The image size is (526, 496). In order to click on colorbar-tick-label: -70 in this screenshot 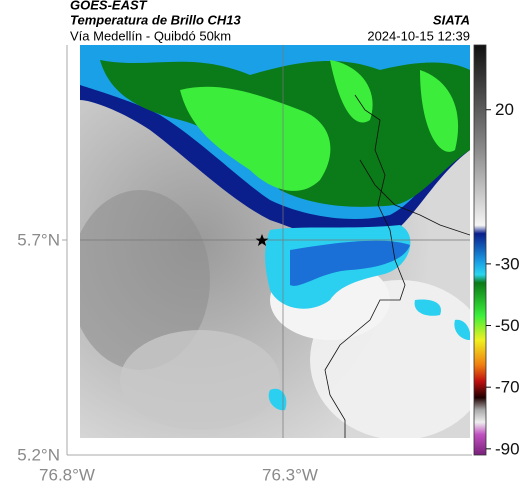, I will do `click(507, 387)`.